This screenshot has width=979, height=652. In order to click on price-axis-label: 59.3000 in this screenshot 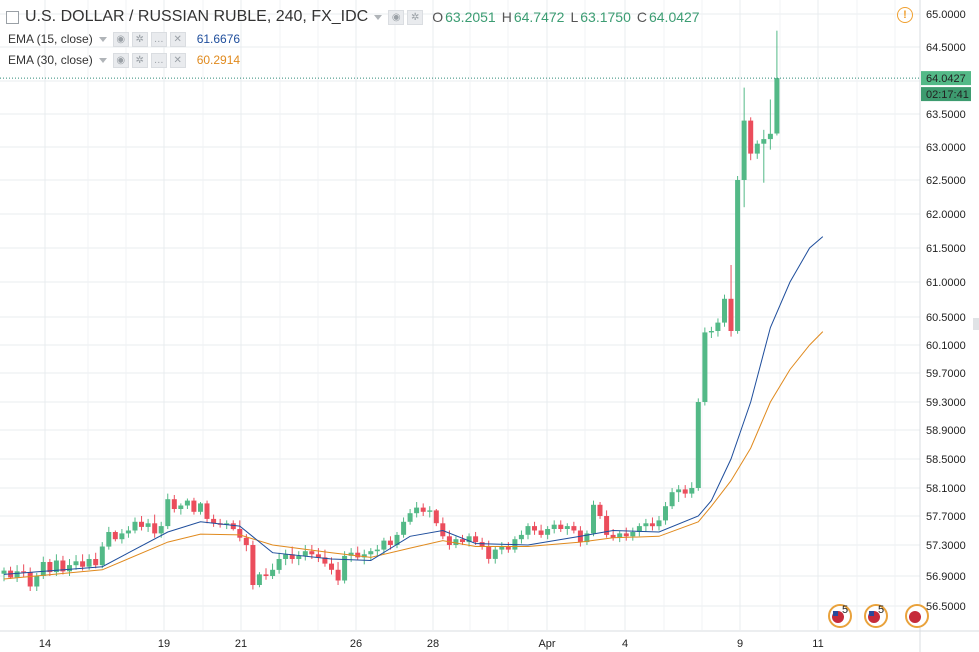, I will do `click(946, 403)`.